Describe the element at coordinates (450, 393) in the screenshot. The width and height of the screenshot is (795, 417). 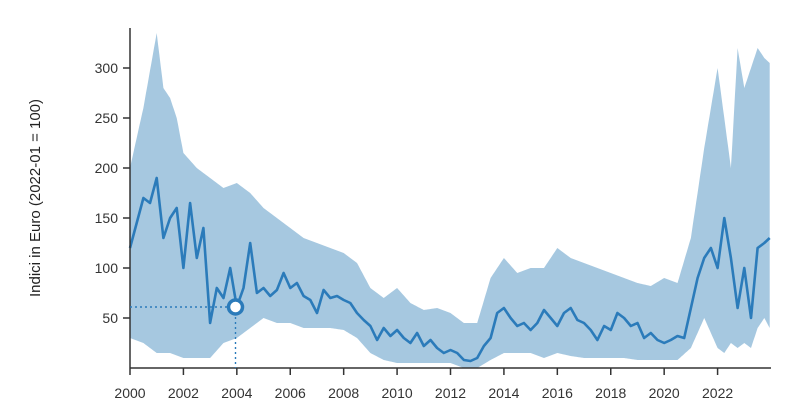
I see `x-tick-label: 2012` at that location.